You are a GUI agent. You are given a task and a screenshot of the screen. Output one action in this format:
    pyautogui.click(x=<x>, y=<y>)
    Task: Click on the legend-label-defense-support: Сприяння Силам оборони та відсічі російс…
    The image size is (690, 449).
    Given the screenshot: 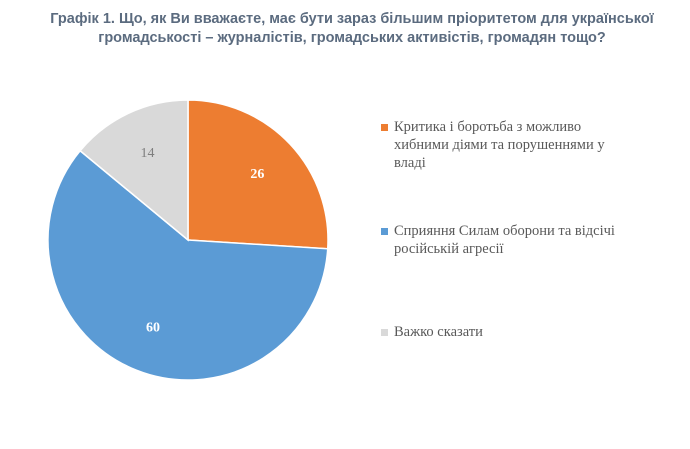 What is the action you would take?
    pyautogui.click(x=504, y=240)
    